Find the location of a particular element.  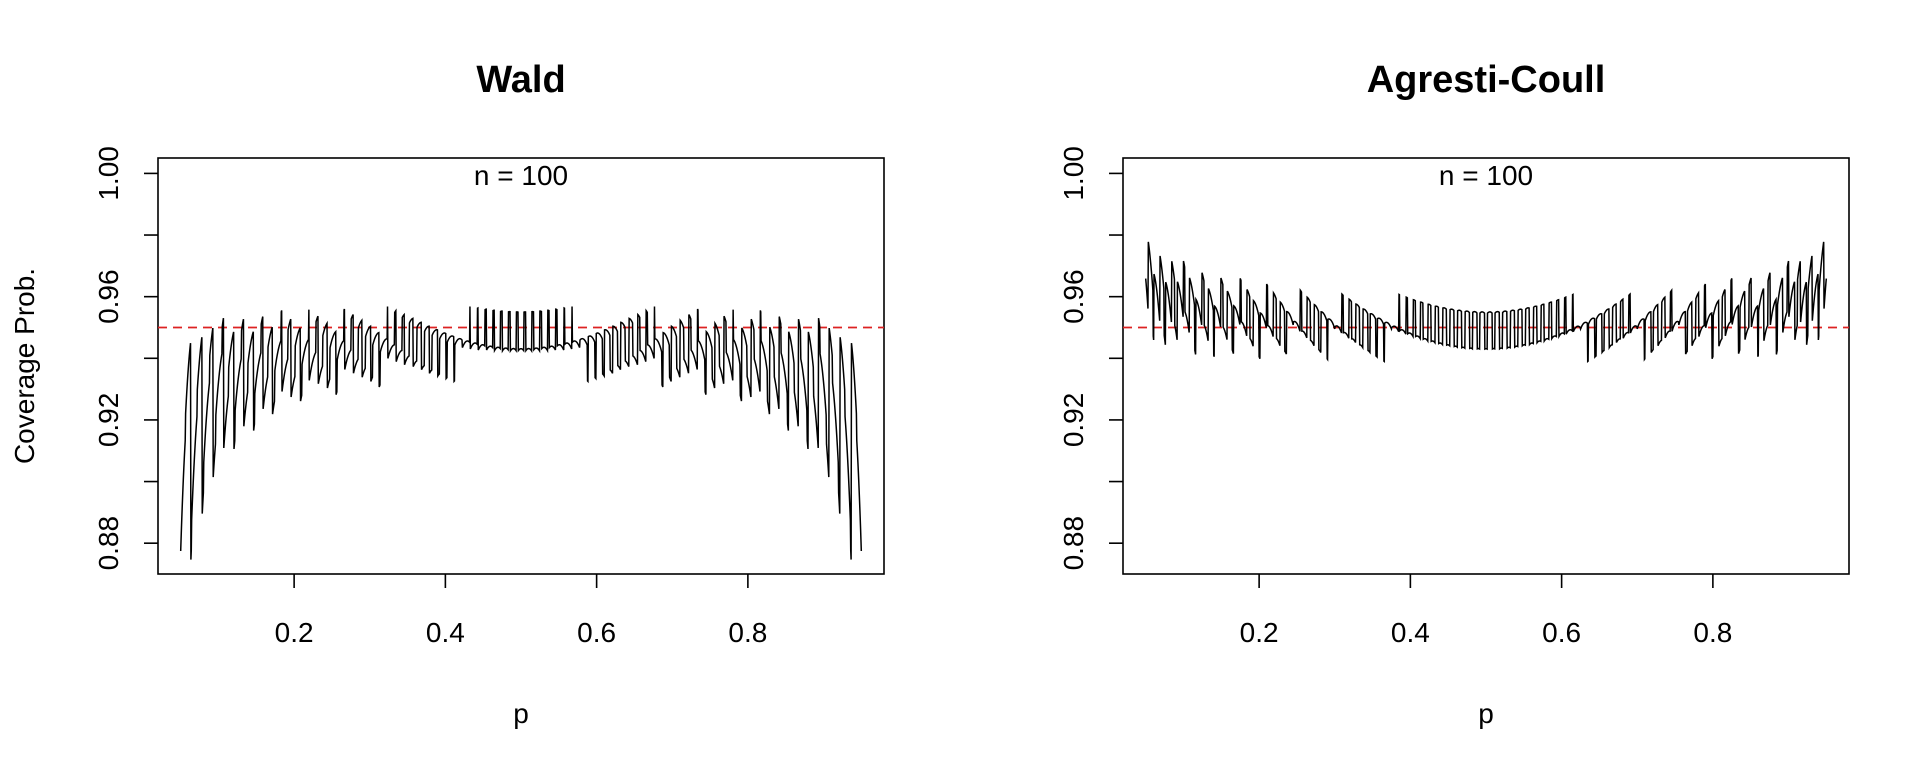

chart-title: Wald is located at coordinates (520, 80).